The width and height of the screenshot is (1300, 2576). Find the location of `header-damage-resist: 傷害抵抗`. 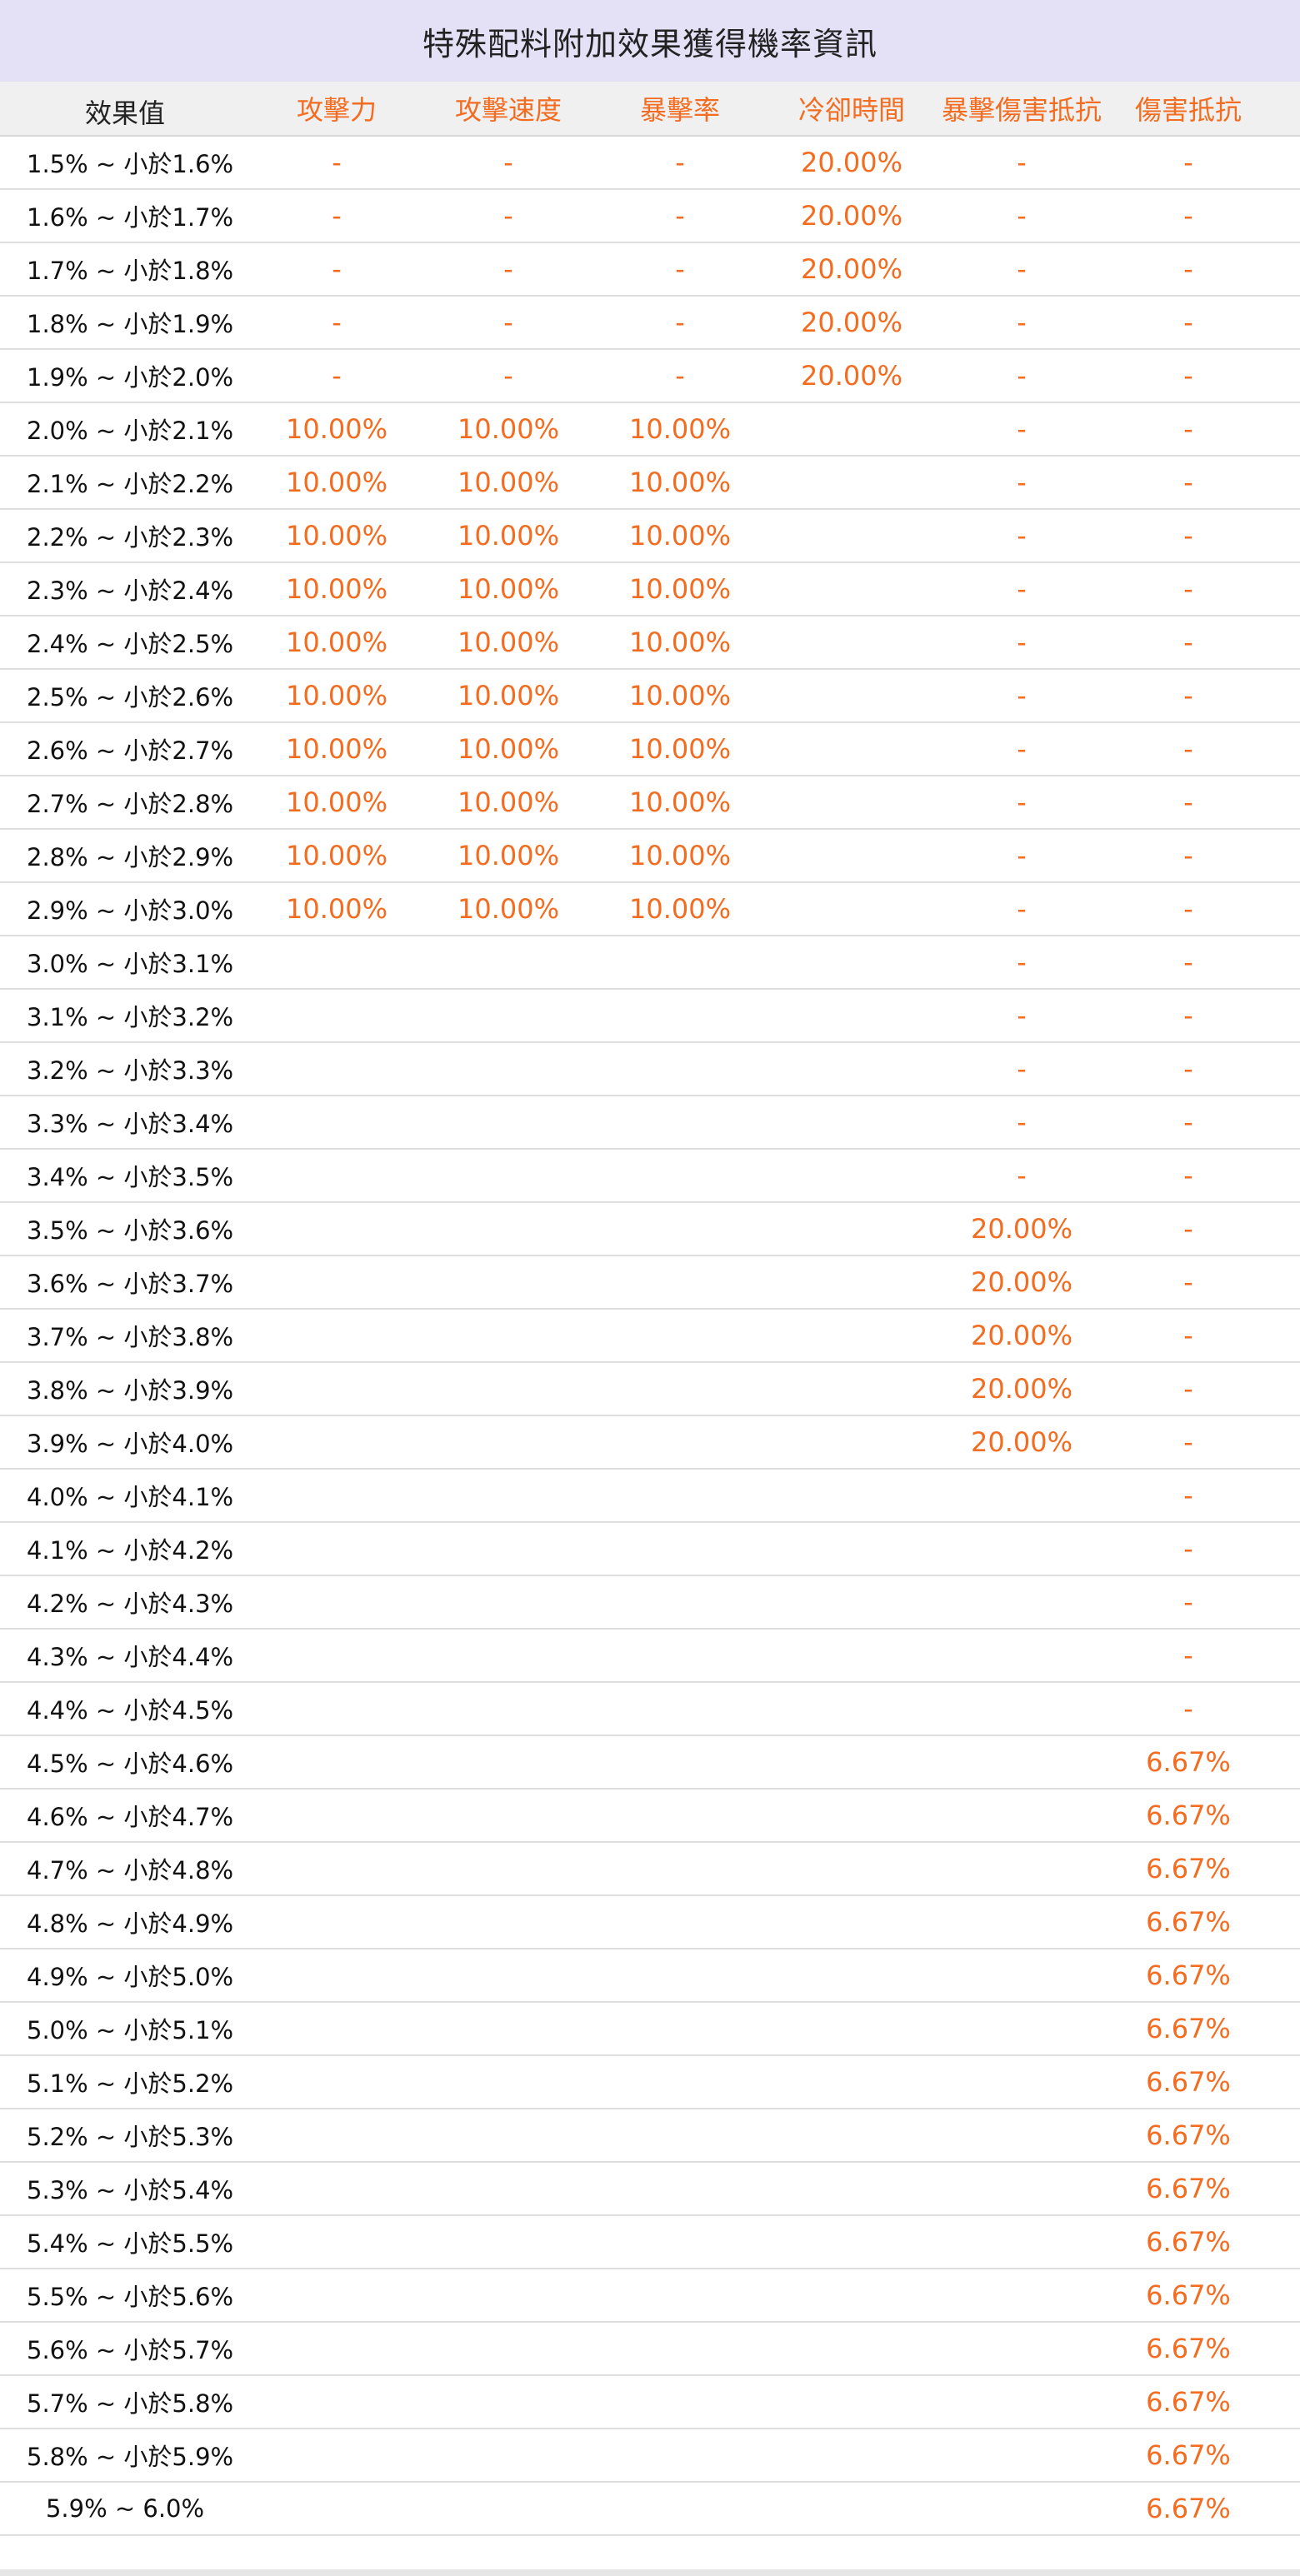

header-damage-resist: 傷害抵抗 is located at coordinates (1188, 110).